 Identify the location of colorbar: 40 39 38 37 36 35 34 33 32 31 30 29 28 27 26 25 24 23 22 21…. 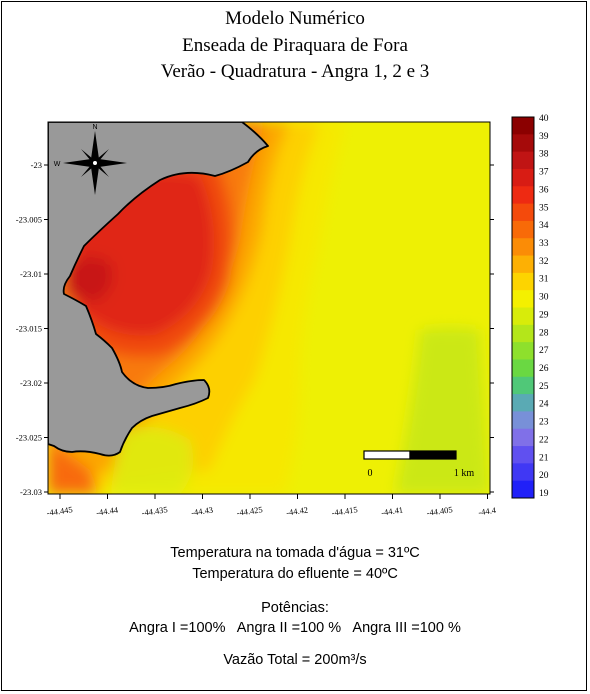
(530, 306).